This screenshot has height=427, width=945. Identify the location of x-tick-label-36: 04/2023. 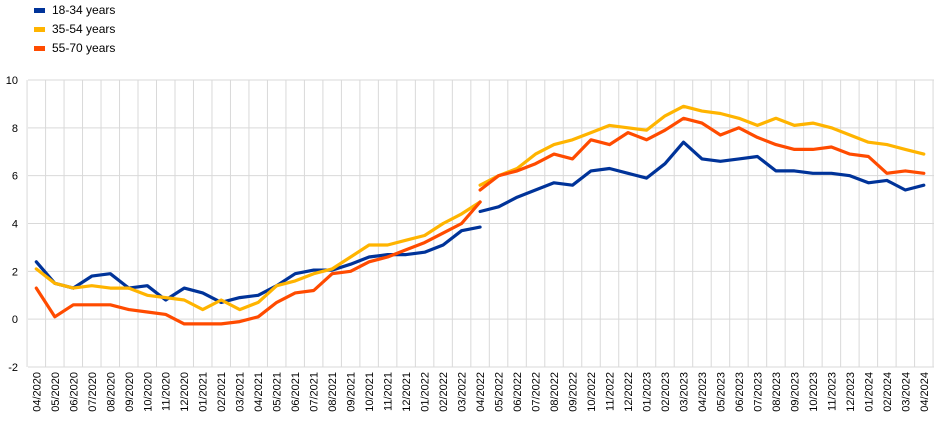
(703, 392).